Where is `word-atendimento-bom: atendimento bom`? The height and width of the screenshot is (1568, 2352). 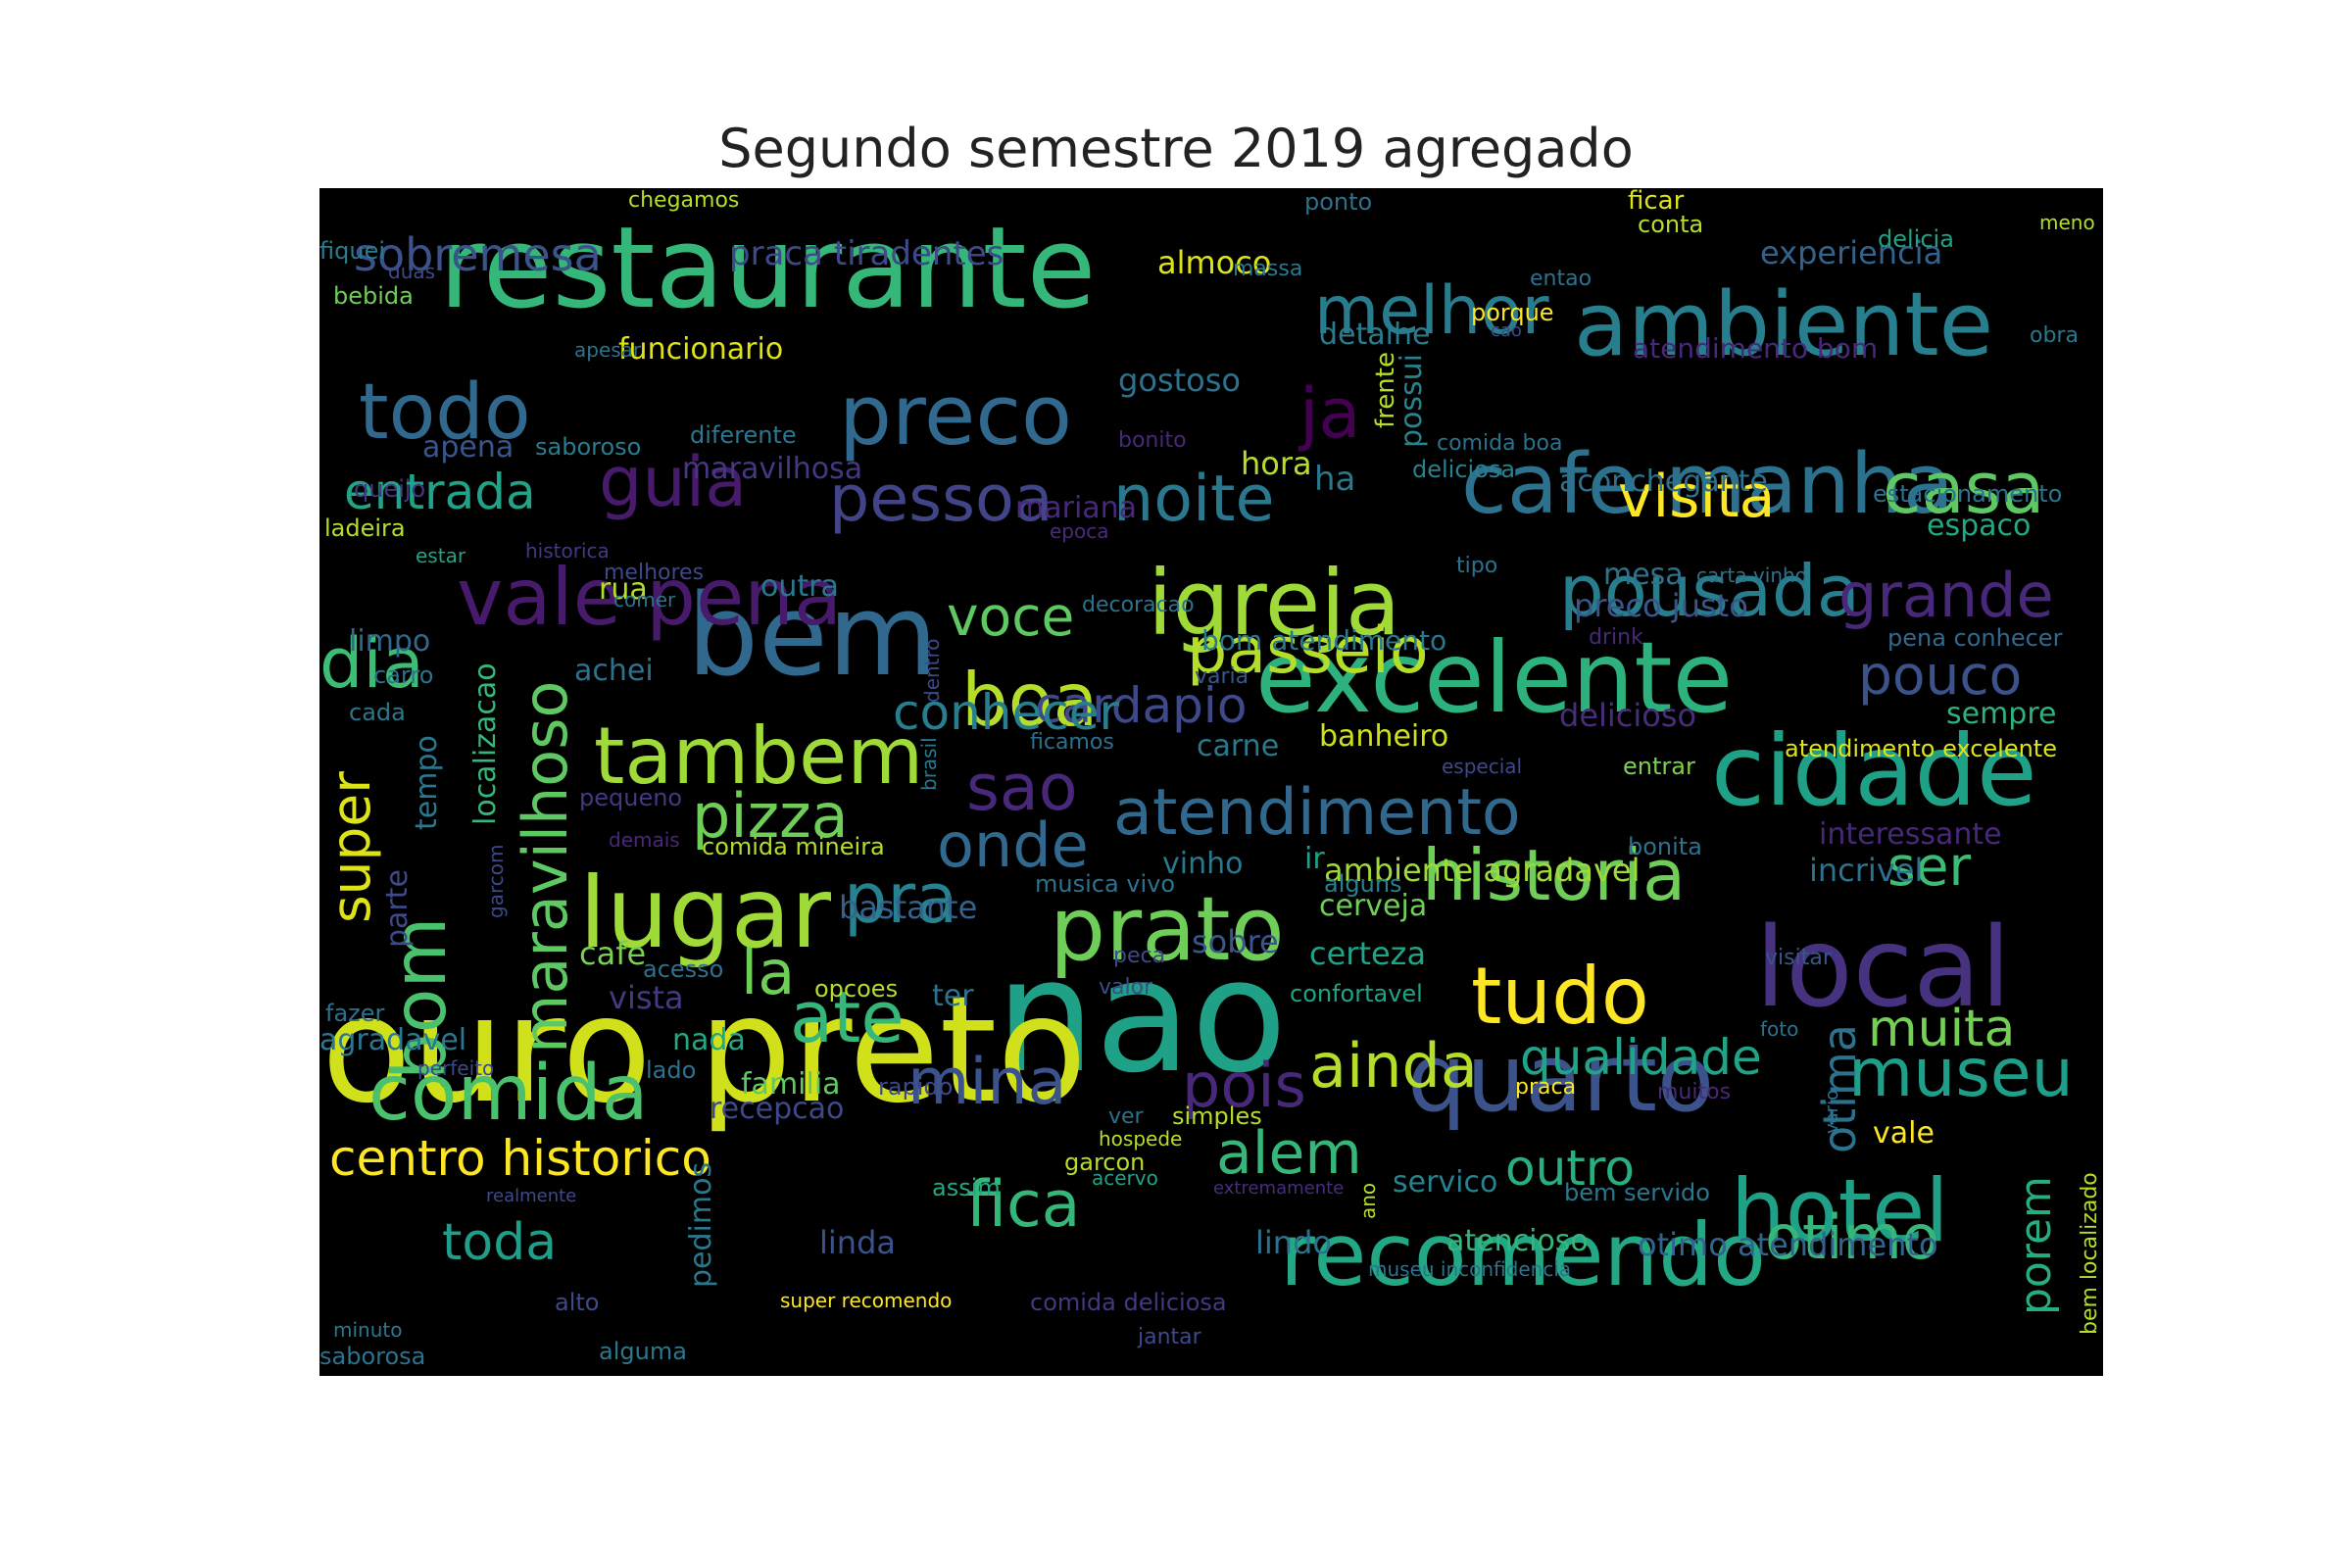
word-atendimento-bom: atendimento bom is located at coordinates (1756, 348).